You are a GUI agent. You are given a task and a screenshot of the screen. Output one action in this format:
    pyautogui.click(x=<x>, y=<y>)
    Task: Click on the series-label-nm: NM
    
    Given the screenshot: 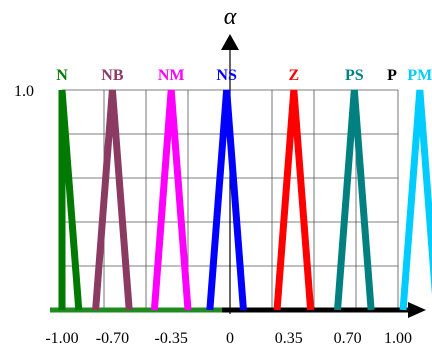 What is the action you would take?
    pyautogui.click(x=171, y=75)
    